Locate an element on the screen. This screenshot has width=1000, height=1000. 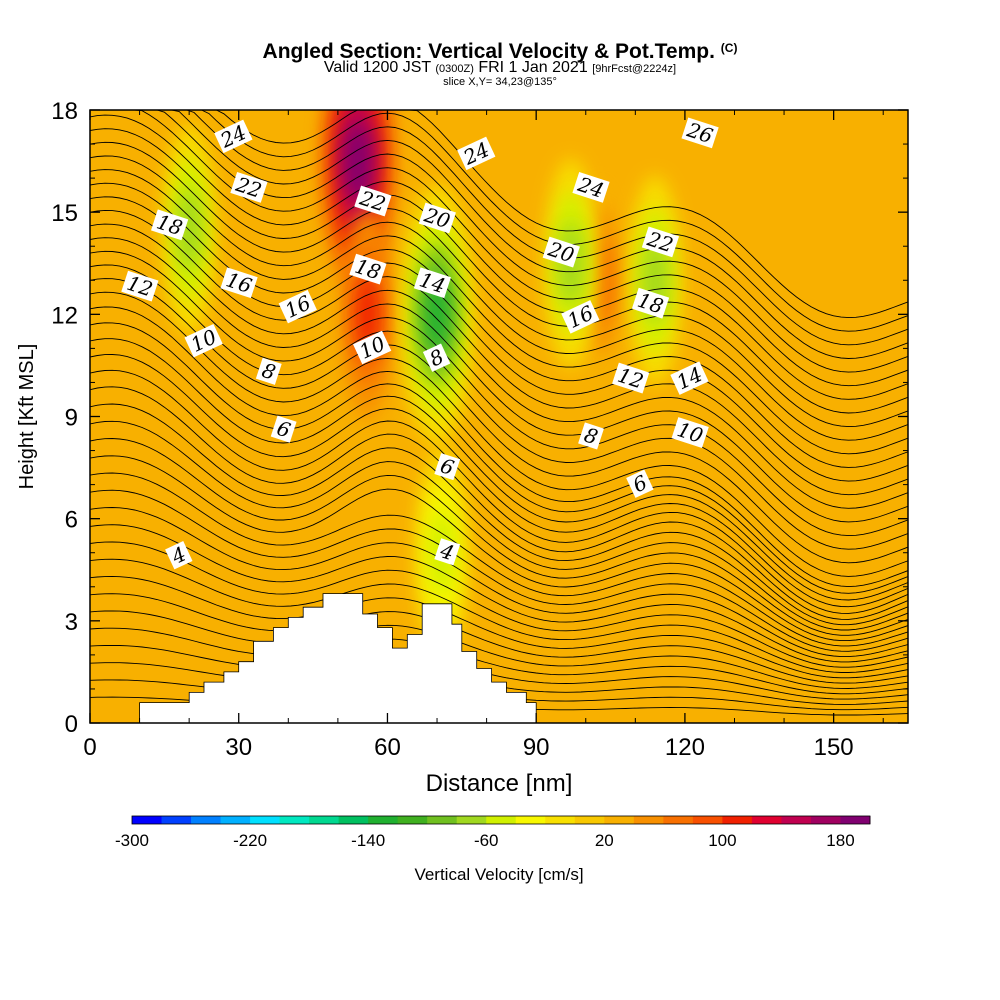
contour-label-4-17: 4 is located at coordinates (447, 552).